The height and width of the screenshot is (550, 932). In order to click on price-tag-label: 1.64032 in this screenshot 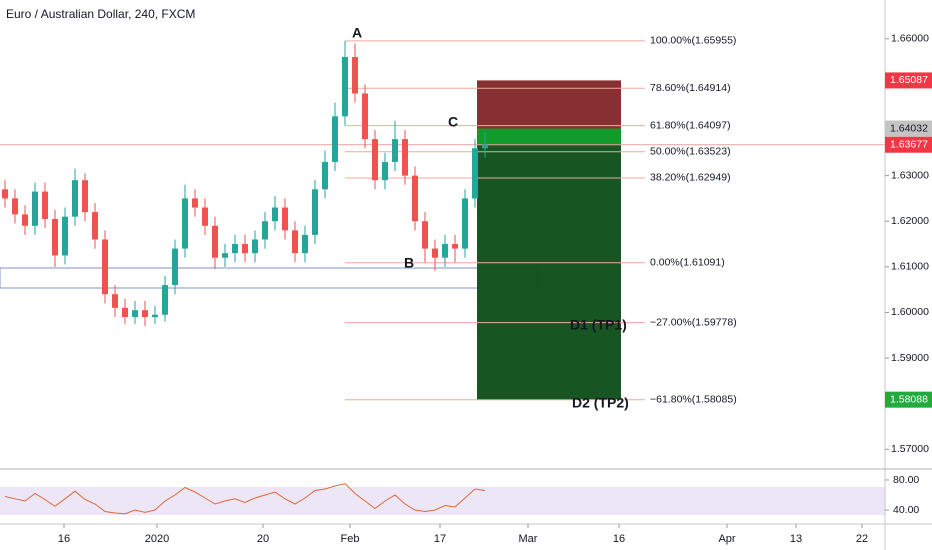, I will do `click(909, 128)`.